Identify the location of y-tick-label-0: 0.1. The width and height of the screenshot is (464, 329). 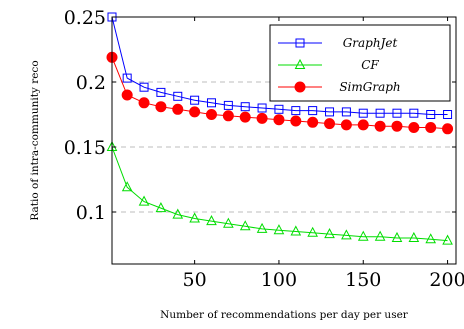
(91, 213).